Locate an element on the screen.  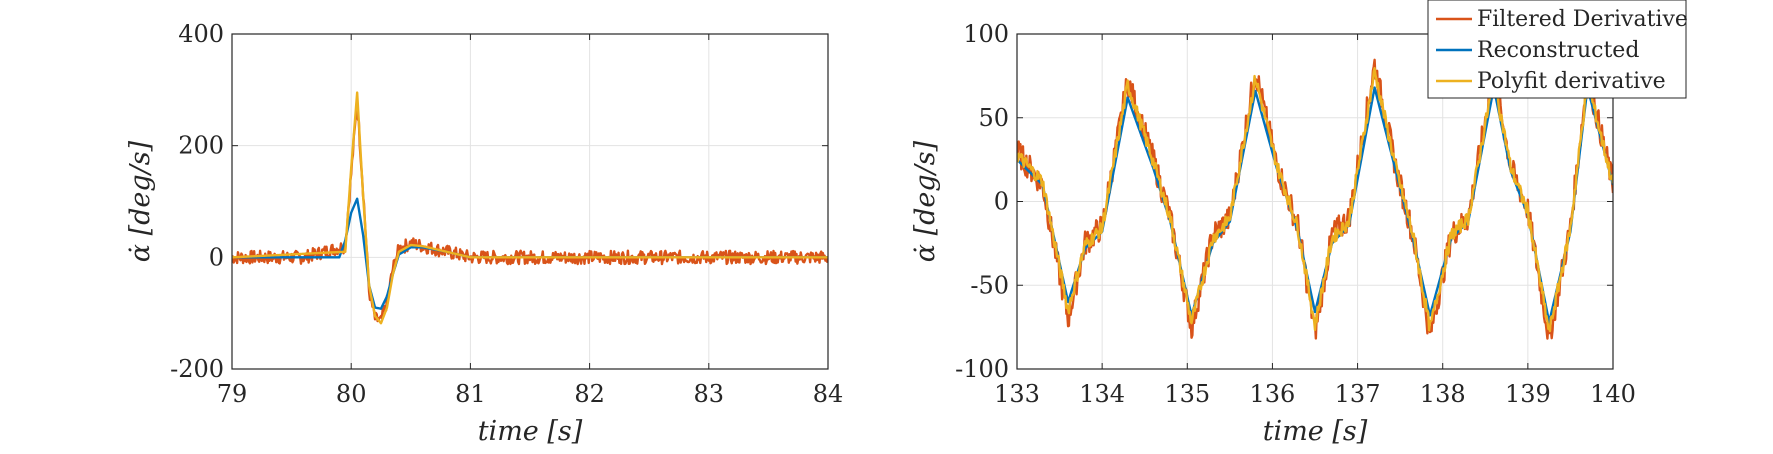
y-tick-label: 200 is located at coordinates (201, 146).